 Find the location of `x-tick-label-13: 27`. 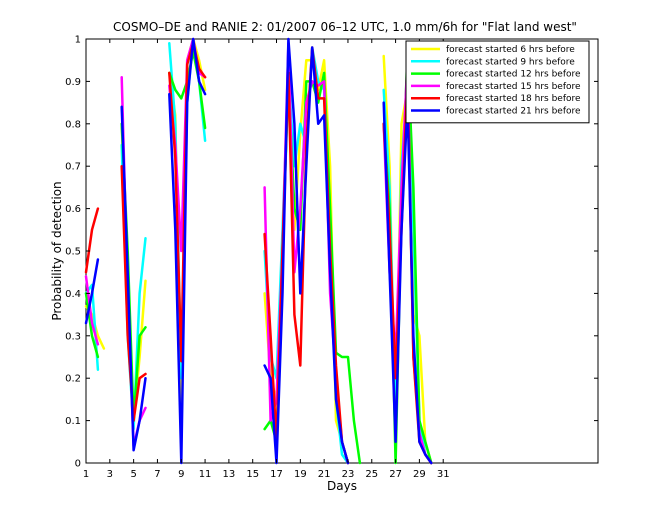

x-tick-label-13: 27 is located at coordinates (395, 474).